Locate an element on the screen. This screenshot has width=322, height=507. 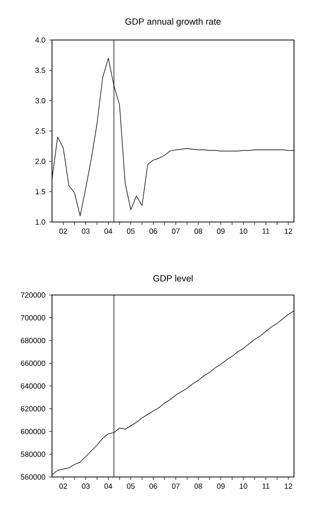
chart-title: GDP annual growth rate is located at coordinates (173, 22).